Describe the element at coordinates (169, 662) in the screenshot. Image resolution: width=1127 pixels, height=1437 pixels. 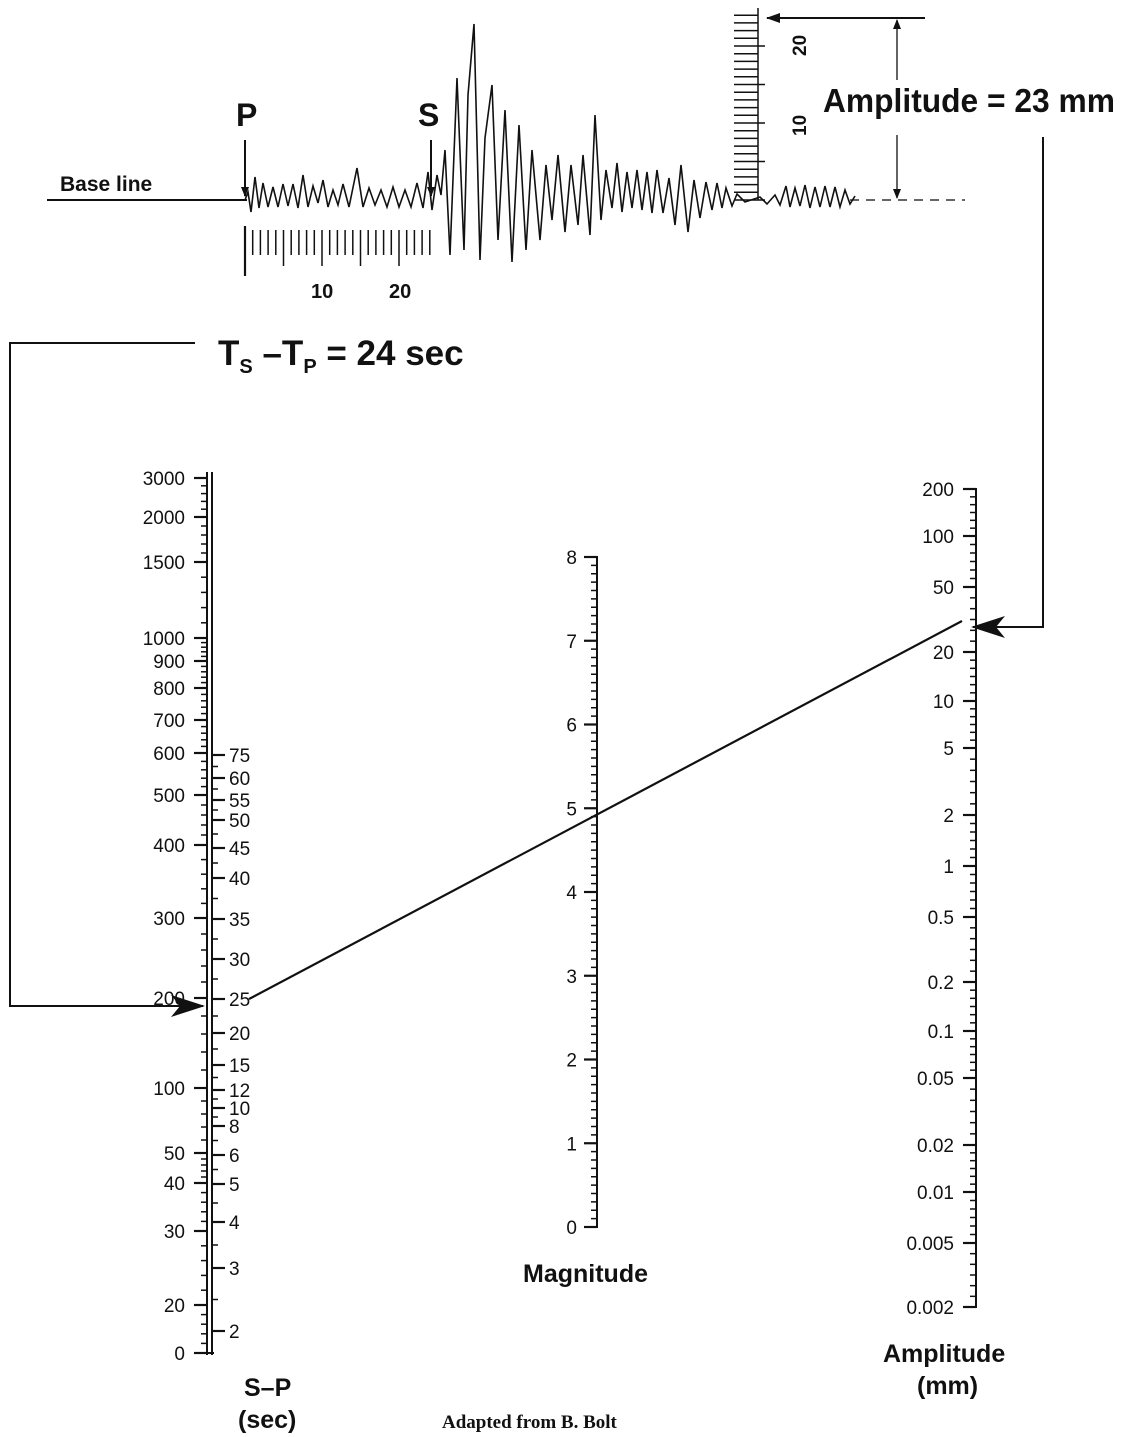
I see `distance-tick-label: 900` at that location.